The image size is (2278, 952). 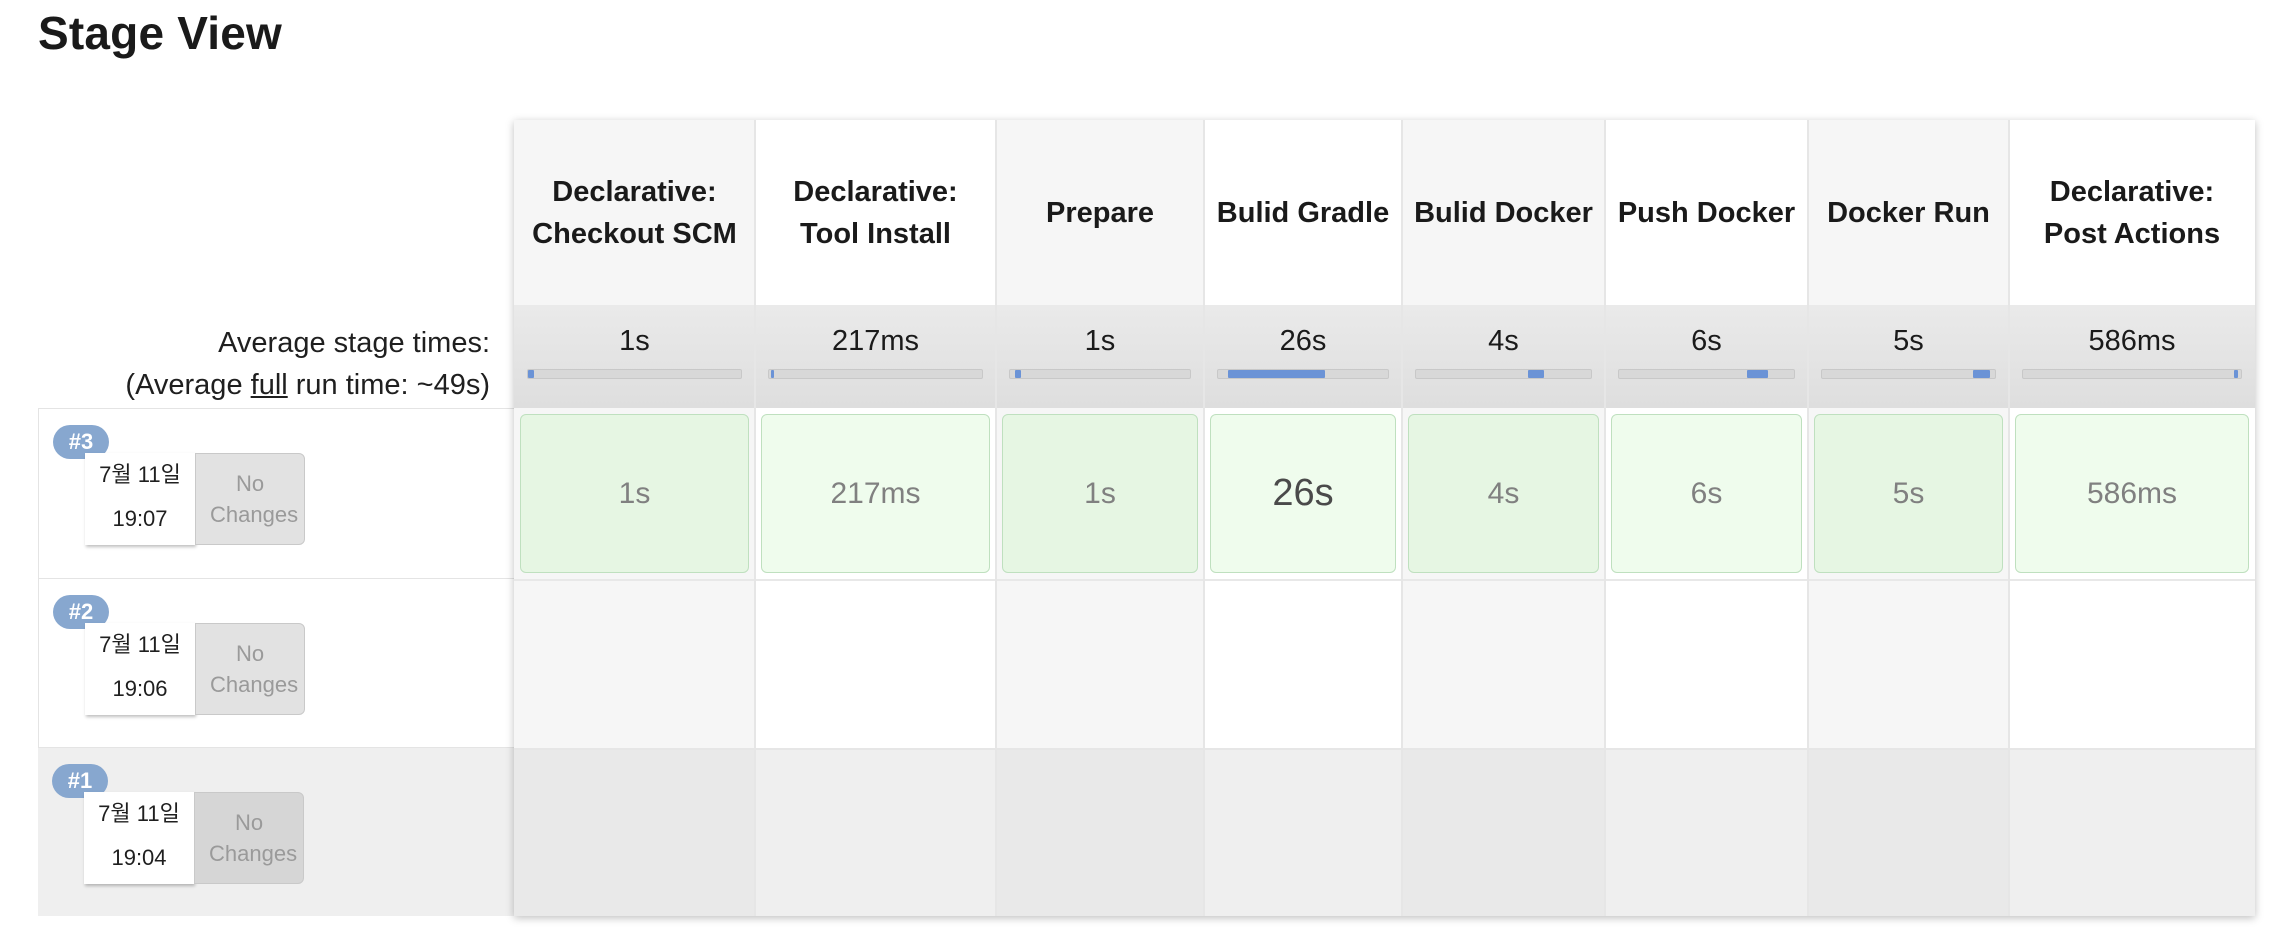 I want to click on stage-average-time-cell: 217ms, so click(x=875, y=356).